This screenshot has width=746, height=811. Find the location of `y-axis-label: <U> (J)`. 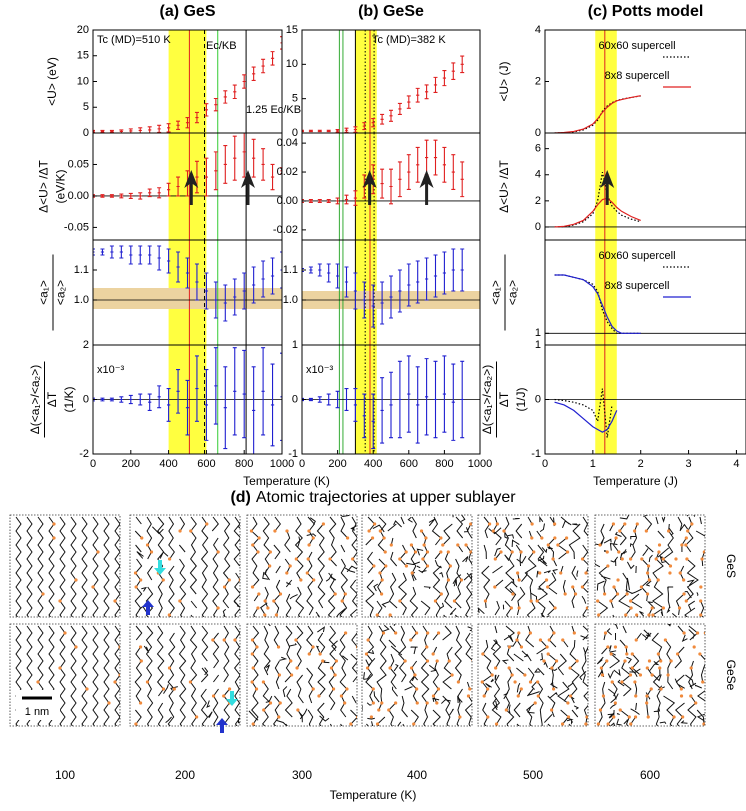

y-axis-label: <U> (J) is located at coordinates (504, 81).